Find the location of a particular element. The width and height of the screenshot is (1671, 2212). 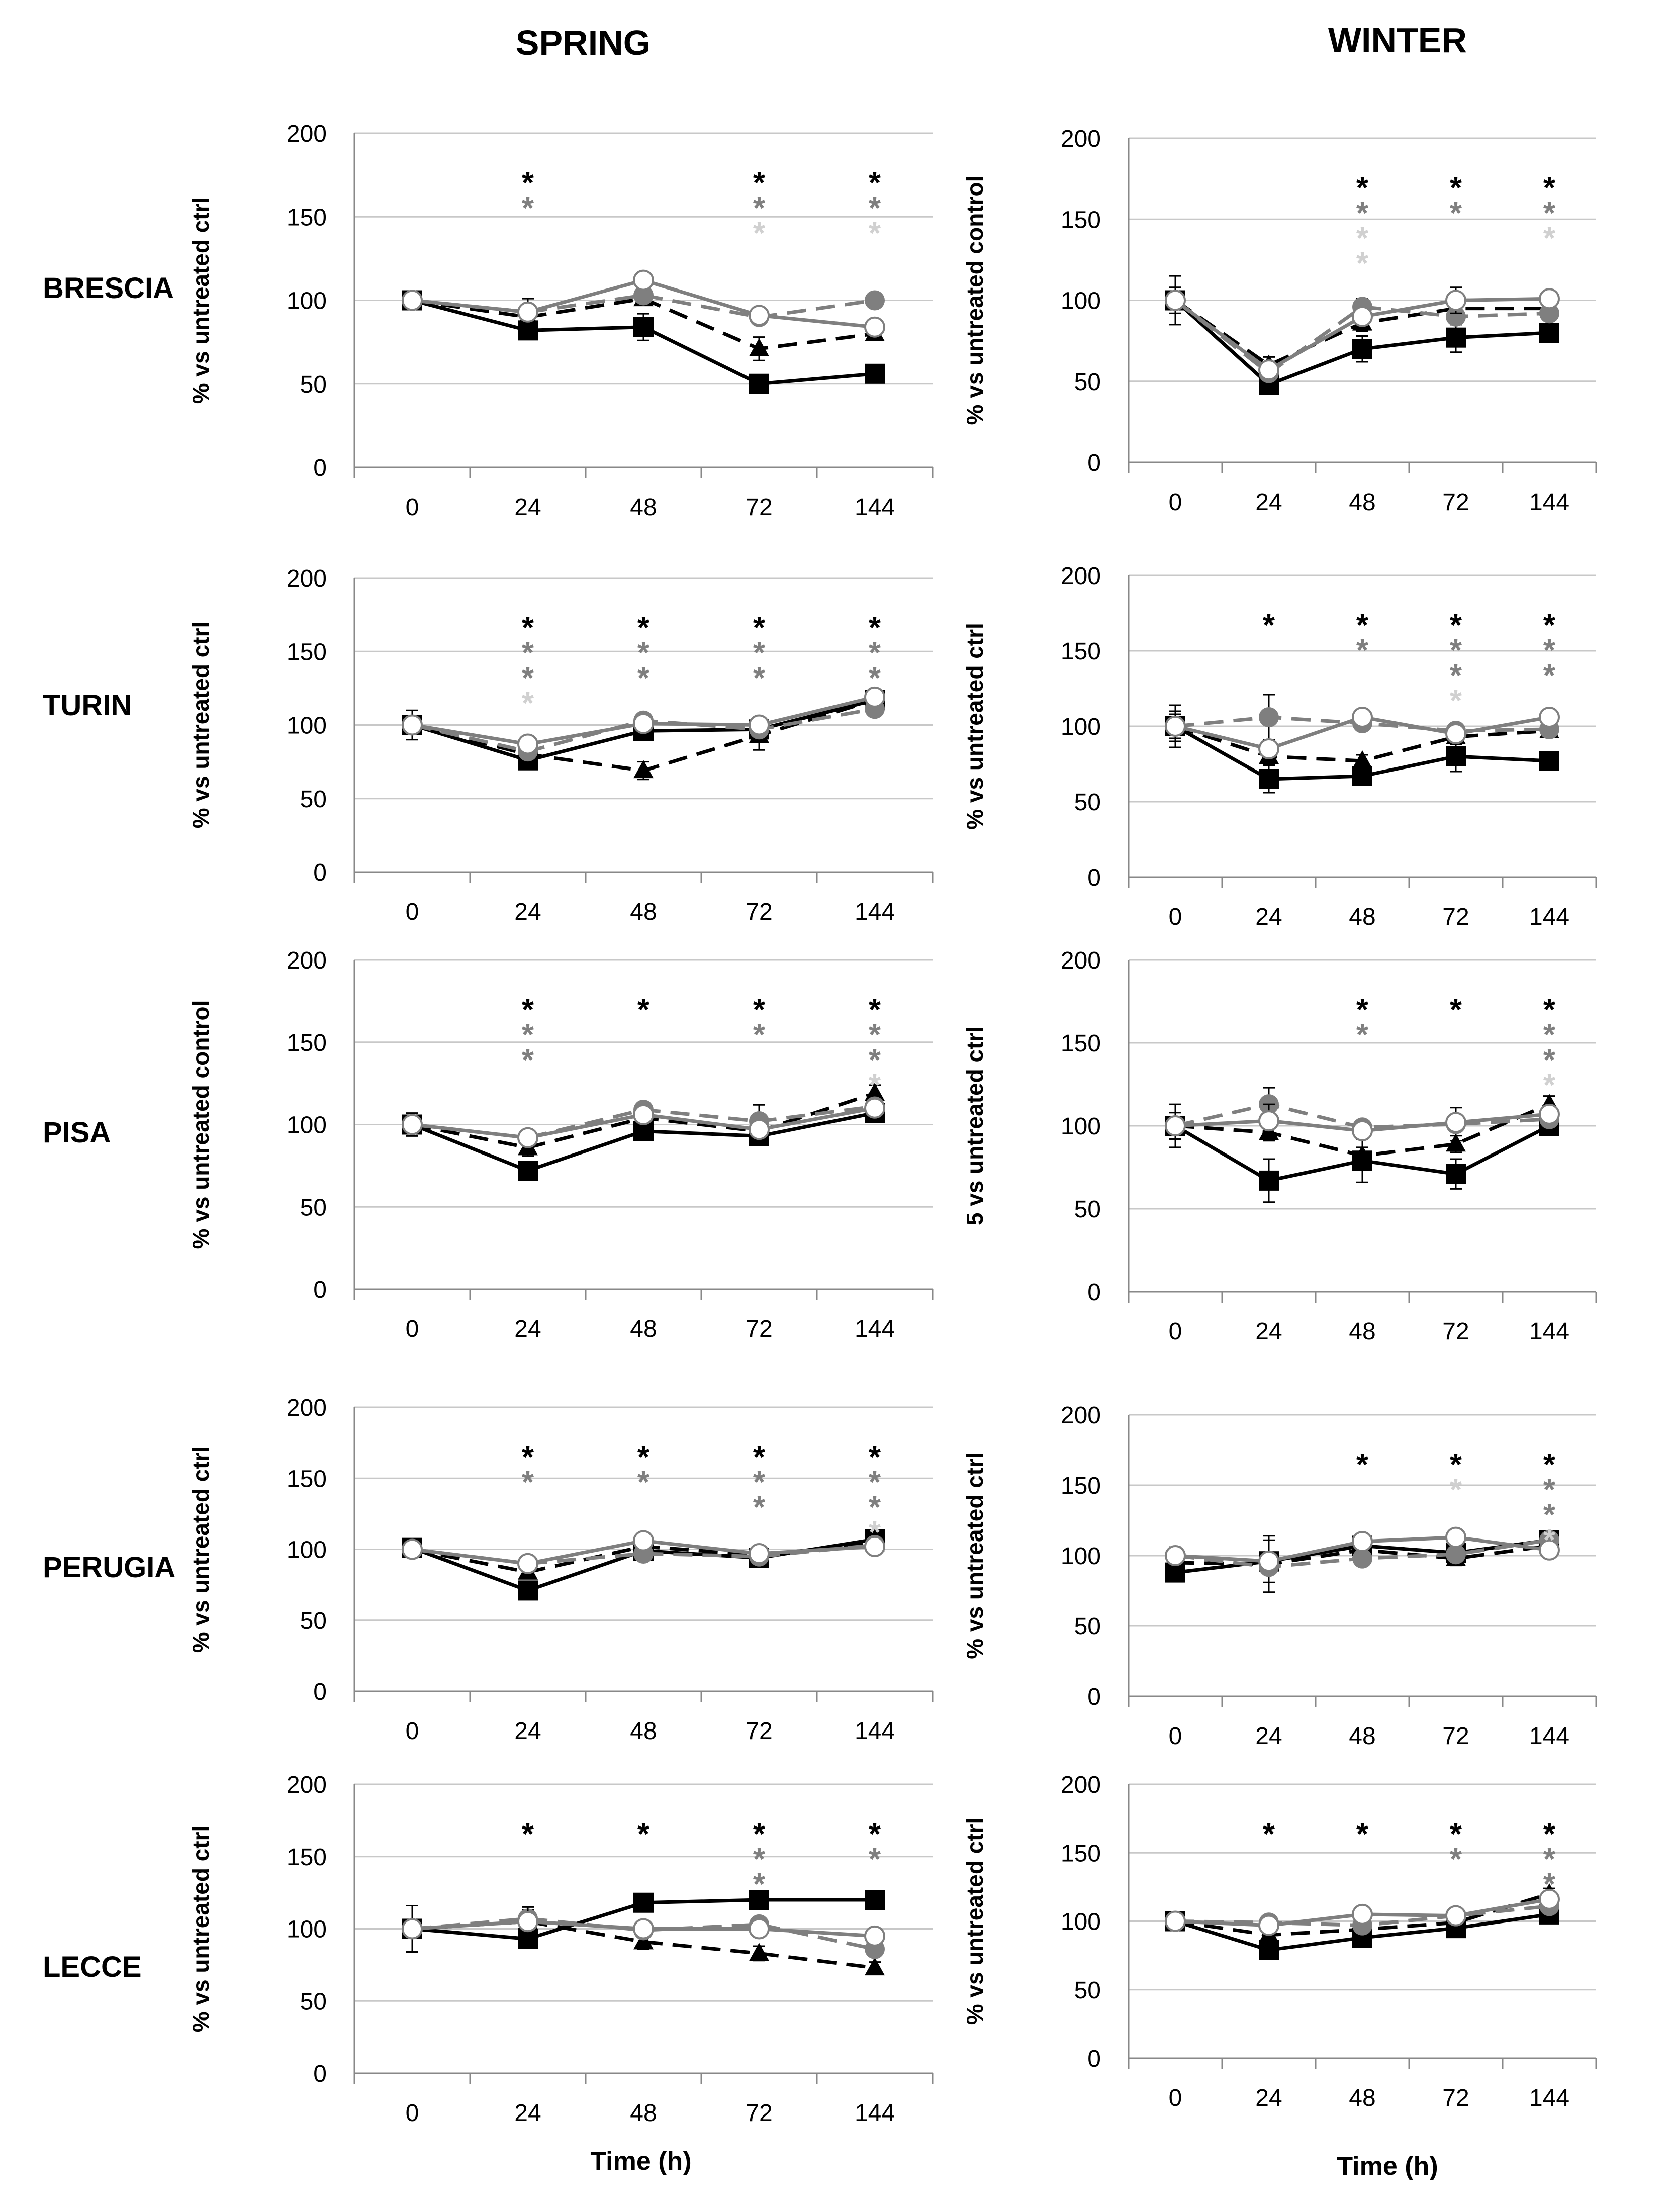

city-label-turin: TURIN is located at coordinates (88, 705).